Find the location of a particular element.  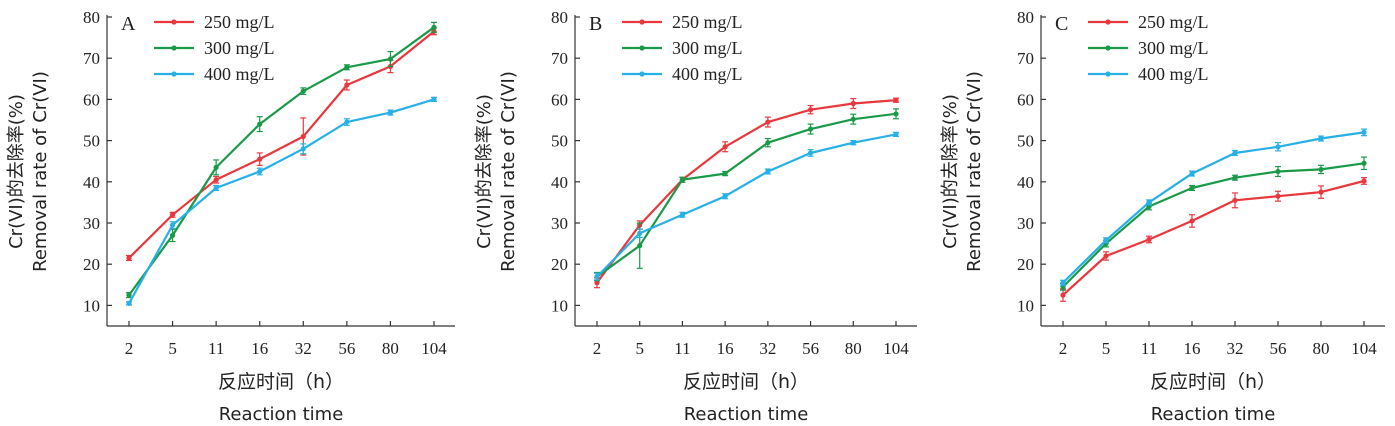

x-tick-label: 16 is located at coordinates (1192, 348).